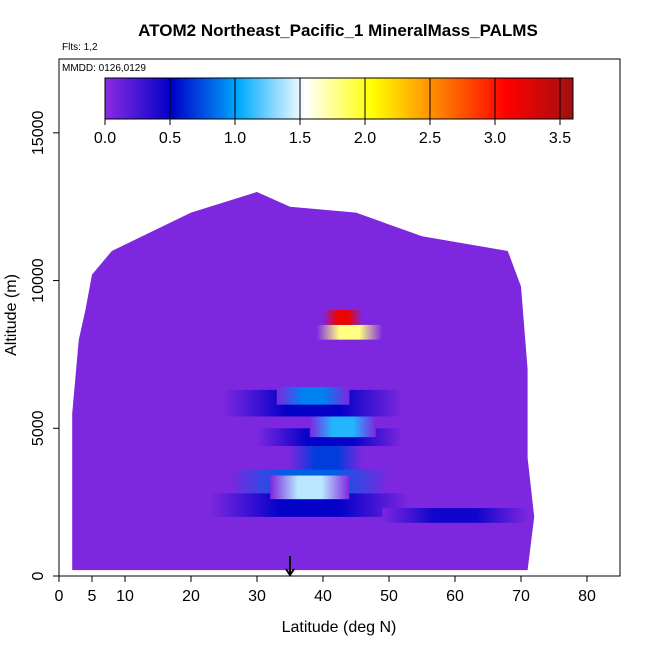 The width and height of the screenshot is (650, 650). I want to click on colorbar-tick-label: 2.0, so click(365, 138).